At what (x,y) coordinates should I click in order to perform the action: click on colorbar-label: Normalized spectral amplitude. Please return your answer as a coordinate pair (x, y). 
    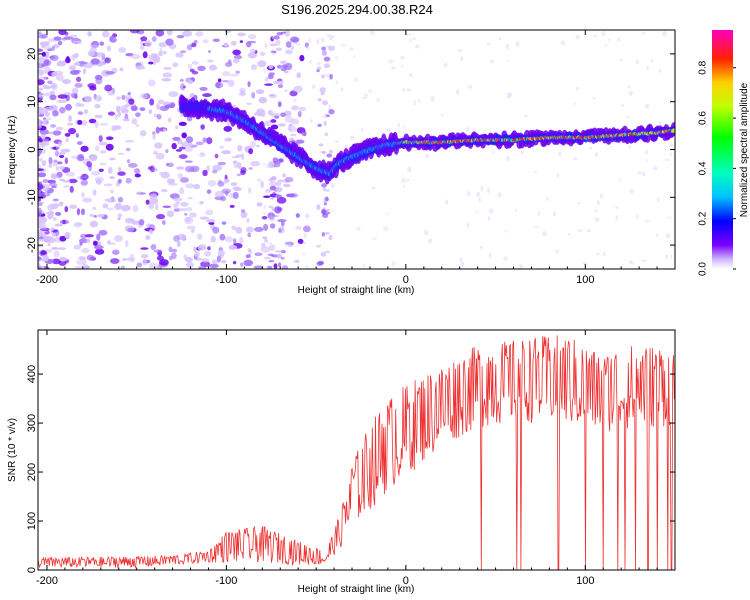
    Looking at the image, I should click on (744, 149).